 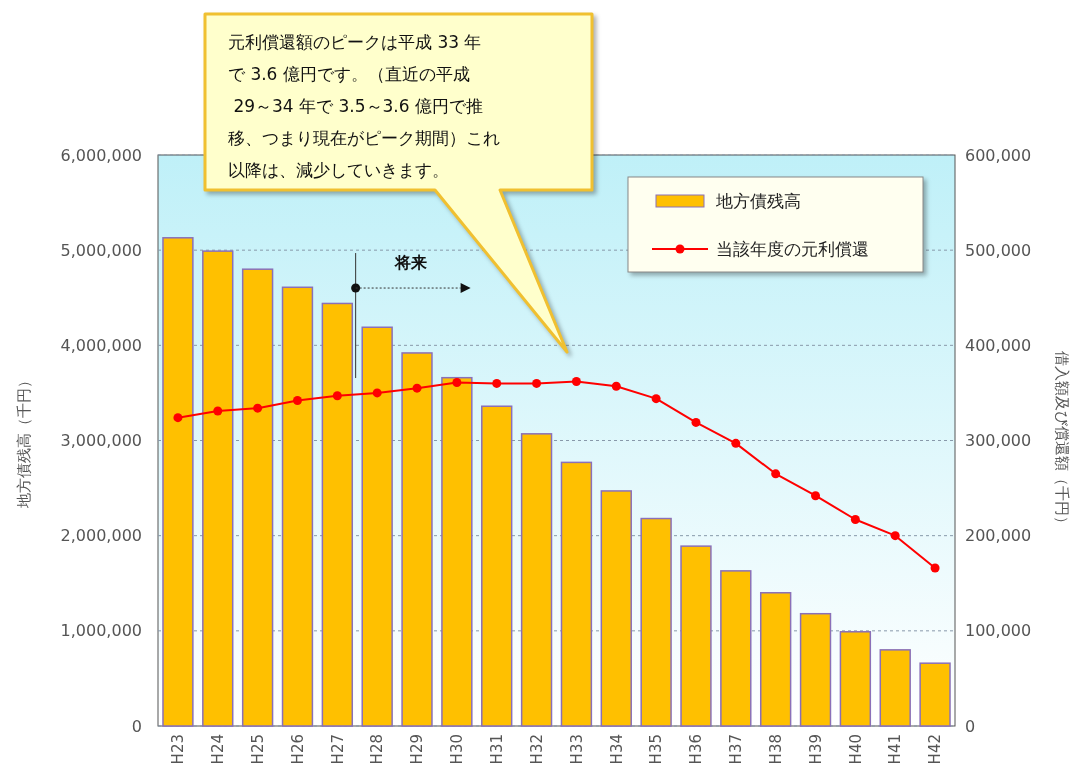 What do you see at coordinates (364, 106) in the screenshot?
I see `annotation: 元利償還額のピークは平成 33 年で 3.6 億円です。（直近の平成 29～34 年で 3.5～3.6 億円で推移、つまり現在がピーク期間）これ以降は、減少していきます。` at bounding box center [364, 106].